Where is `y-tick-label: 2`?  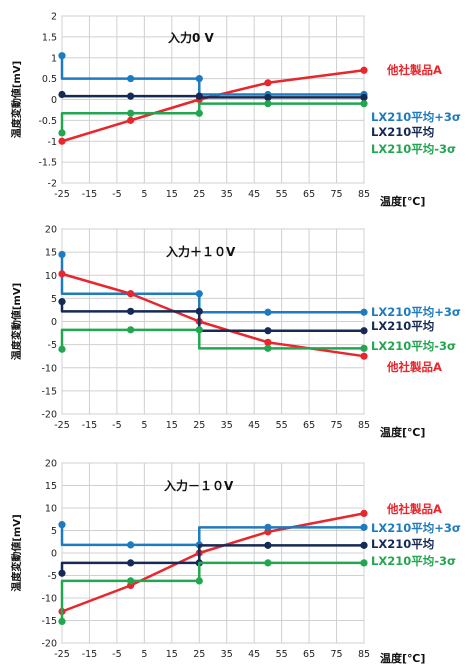
y-tick-label: 2 is located at coordinates (54, 17).